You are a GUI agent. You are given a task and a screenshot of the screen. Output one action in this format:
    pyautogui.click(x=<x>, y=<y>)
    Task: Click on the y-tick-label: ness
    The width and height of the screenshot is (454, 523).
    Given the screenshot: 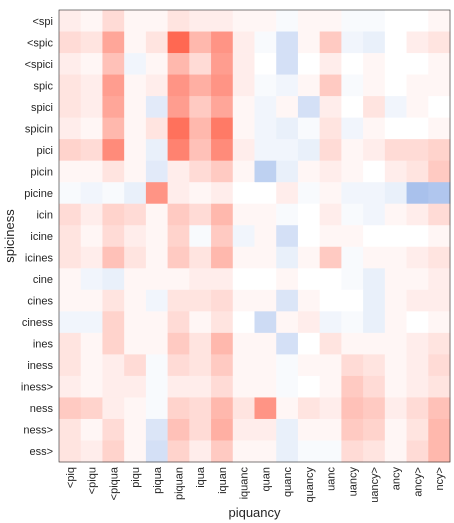 What is the action you would take?
    pyautogui.click(x=42, y=409)
    